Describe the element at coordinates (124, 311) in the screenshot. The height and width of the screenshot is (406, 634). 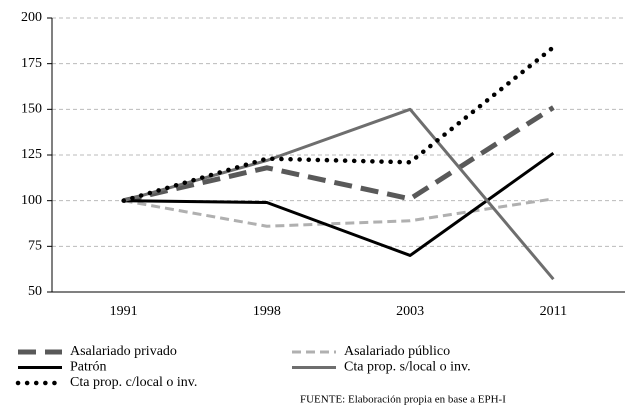
I see `x-tick-label: 1991` at that location.